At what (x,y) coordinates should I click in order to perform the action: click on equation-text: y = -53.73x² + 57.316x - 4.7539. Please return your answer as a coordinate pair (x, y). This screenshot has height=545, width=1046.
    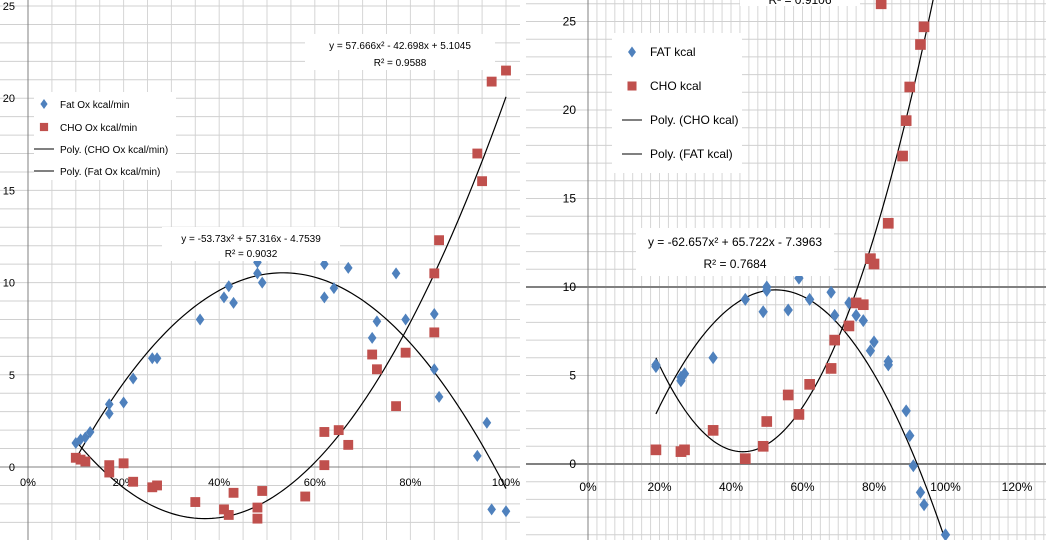
    Looking at the image, I should click on (251, 239).